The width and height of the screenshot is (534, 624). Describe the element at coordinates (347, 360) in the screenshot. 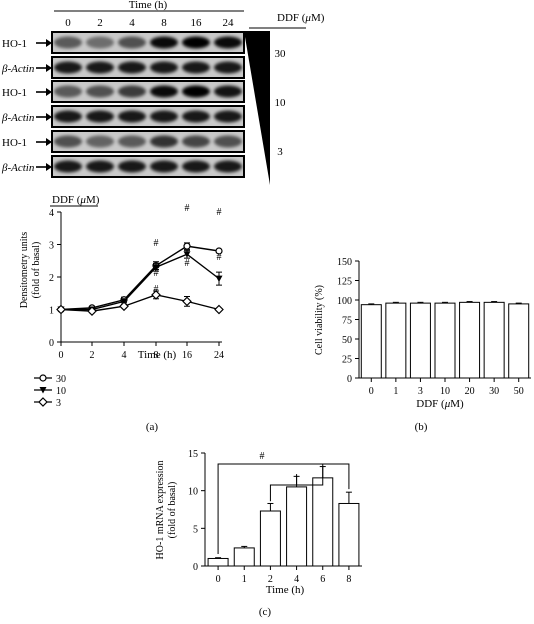

I see `chart-b-y-tick-label: 25` at that location.